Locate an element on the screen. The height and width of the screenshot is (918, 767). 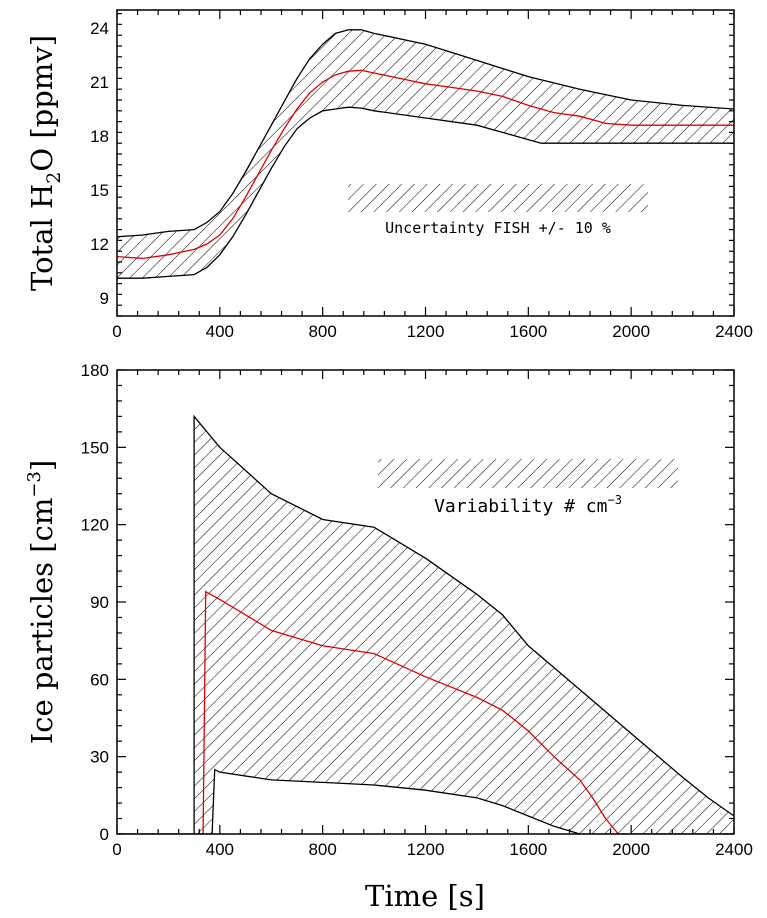
y-tick-label: 60 is located at coordinates (99, 679).